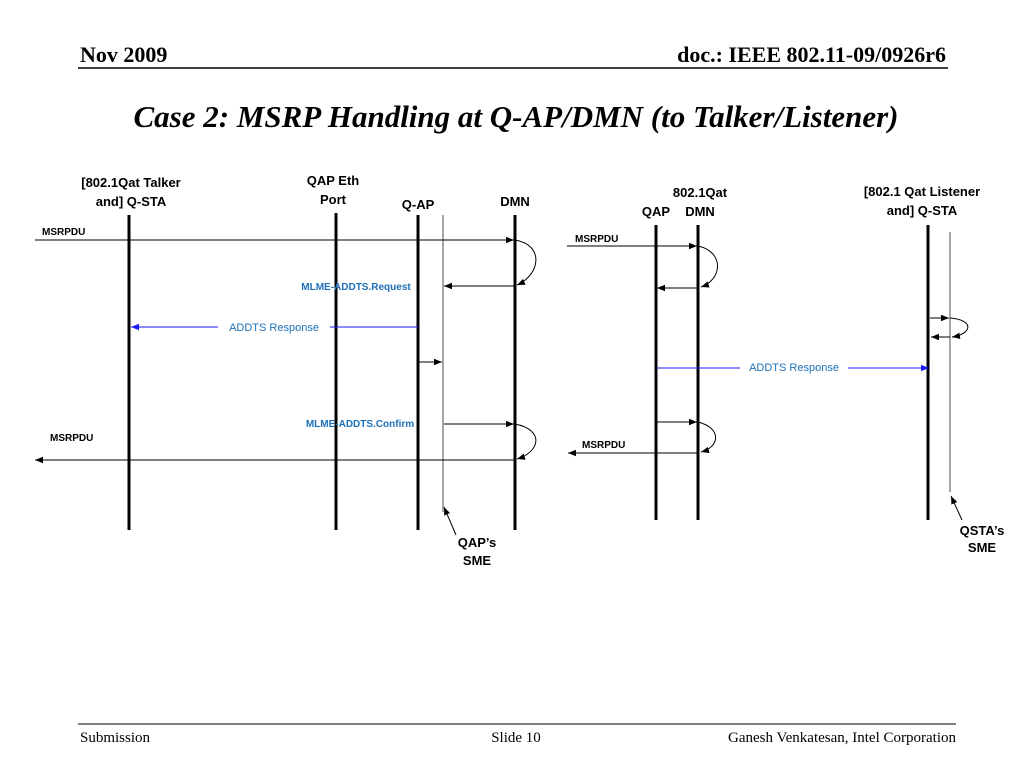 Image resolution: width=1024 pixels, height=768 pixels. What do you see at coordinates (418, 204) in the screenshot?
I see `lifeline-label: Q-AP` at bounding box center [418, 204].